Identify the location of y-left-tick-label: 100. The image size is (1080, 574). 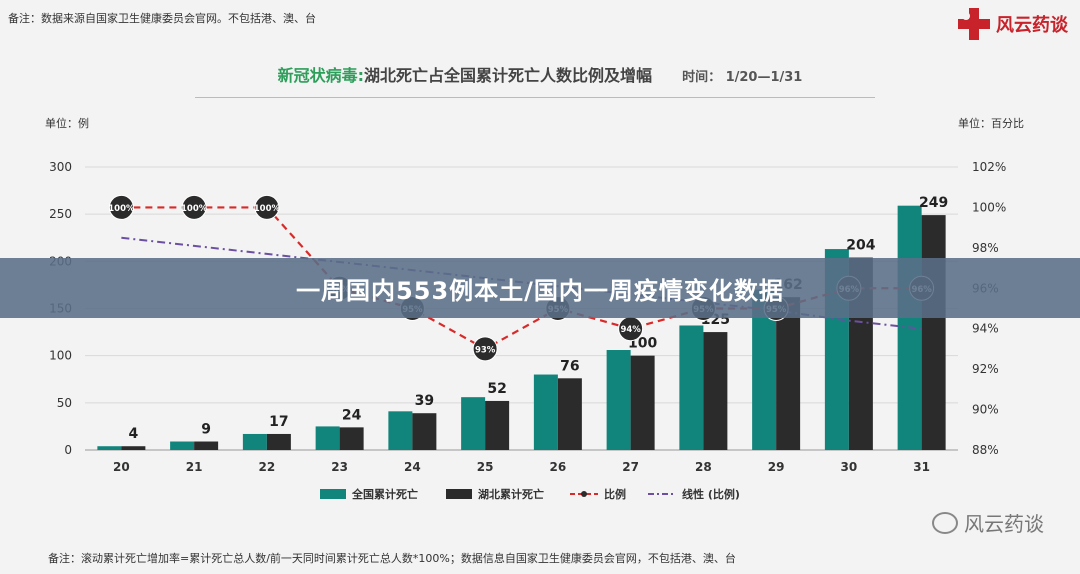
(60, 356).